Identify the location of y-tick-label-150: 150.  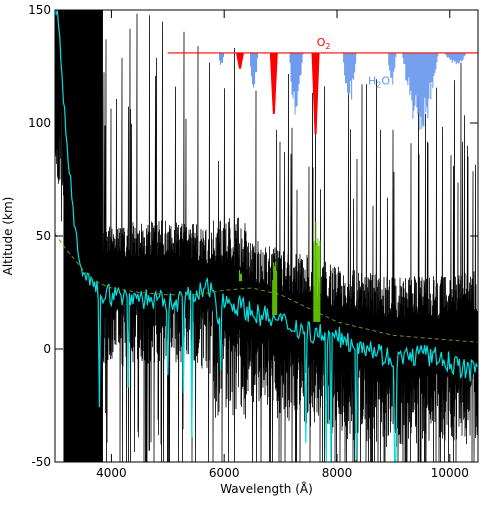
(39, 10).